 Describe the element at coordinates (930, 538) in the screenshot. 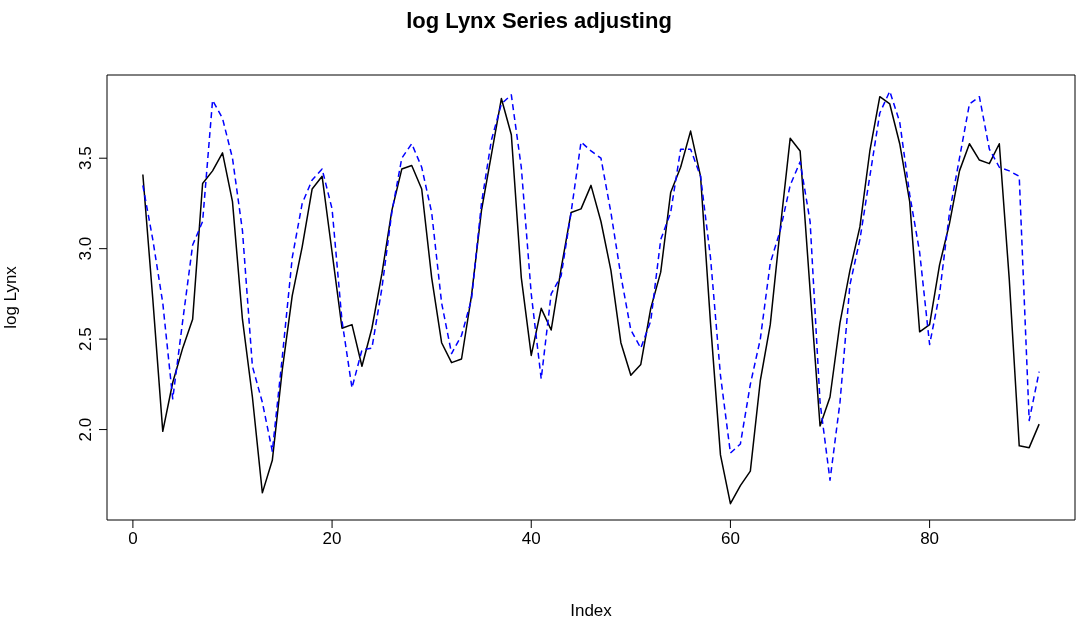

I see `x-tick-label: 80` at that location.